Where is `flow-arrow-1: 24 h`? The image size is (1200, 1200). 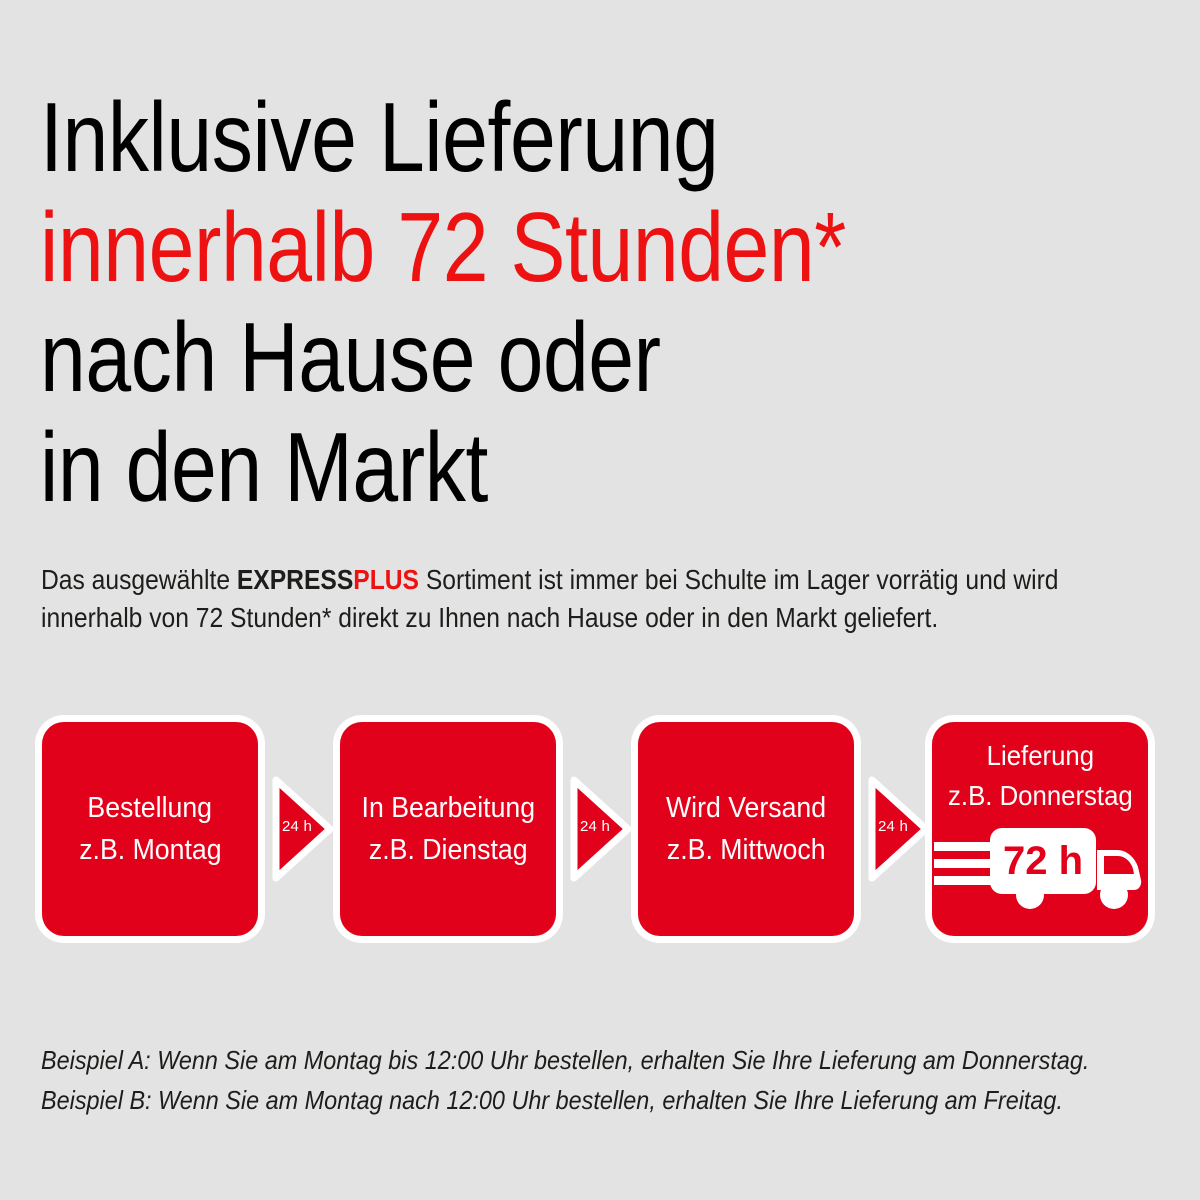
flow-arrow-1: 24 h is located at coordinates (303, 829).